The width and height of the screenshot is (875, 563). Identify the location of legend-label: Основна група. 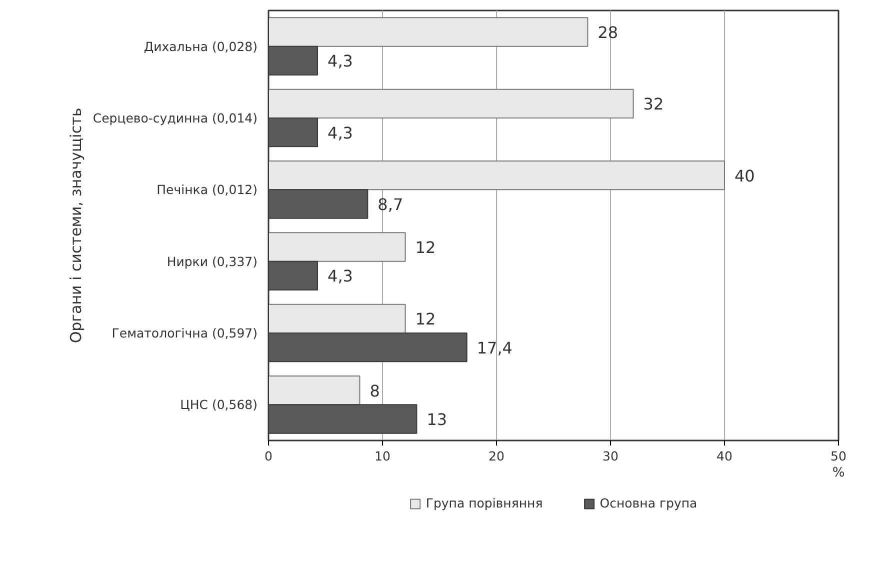
(649, 503).